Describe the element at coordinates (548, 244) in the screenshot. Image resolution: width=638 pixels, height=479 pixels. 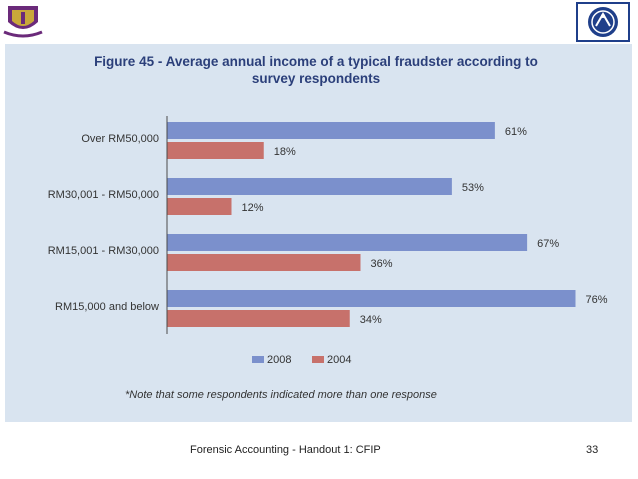
I see `data-label-2008: 67%` at that location.